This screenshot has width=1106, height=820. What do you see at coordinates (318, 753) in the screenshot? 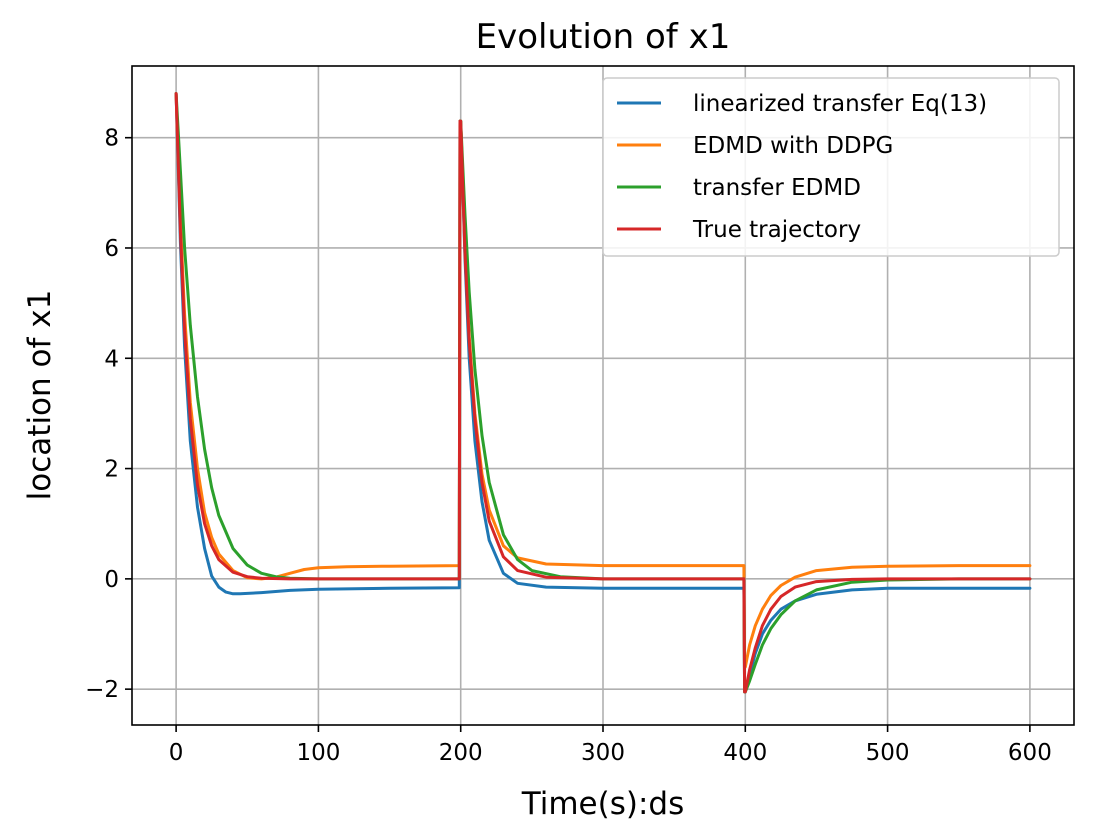
I see `x-tick-label: 100` at bounding box center [318, 753].